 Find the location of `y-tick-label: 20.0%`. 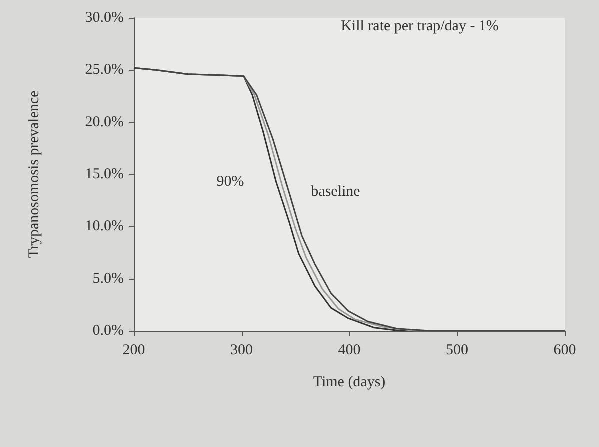

y-tick-label: 20.0% is located at coordinates (104, 122).